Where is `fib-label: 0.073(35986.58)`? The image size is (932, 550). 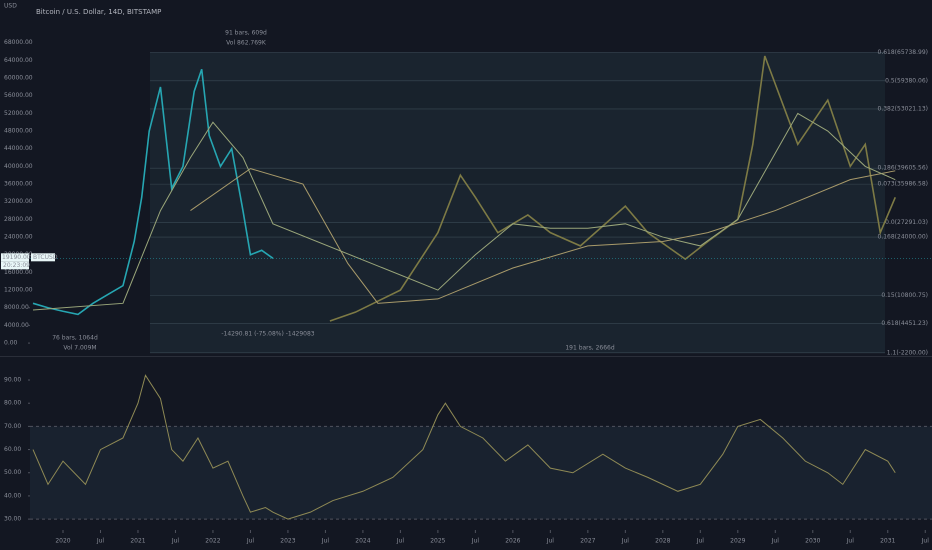 fib-label: 0.073(35986.58) is located at coordinates (903, 184).